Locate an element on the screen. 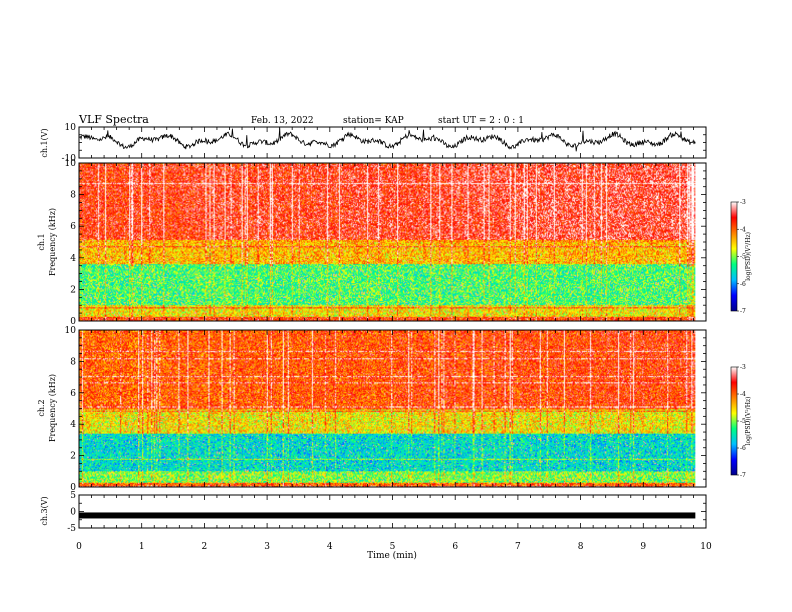  time-axis-label: Time (min) is located at coordinates (392, 555).